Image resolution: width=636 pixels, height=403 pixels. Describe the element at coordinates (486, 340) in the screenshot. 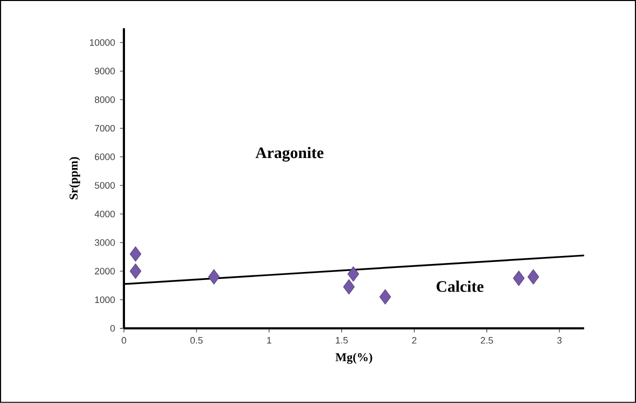

I see `x-tick-label: 2.5` at that location.